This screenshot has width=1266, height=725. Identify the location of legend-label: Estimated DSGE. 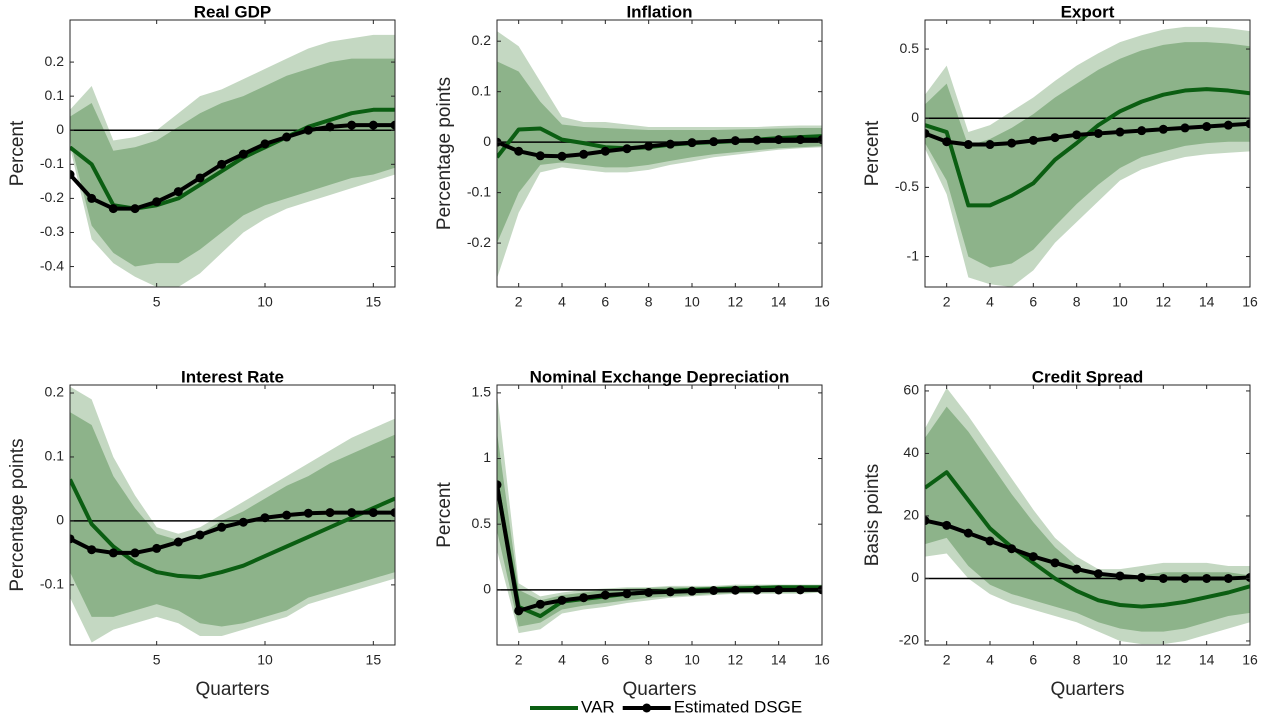
(738, 706).